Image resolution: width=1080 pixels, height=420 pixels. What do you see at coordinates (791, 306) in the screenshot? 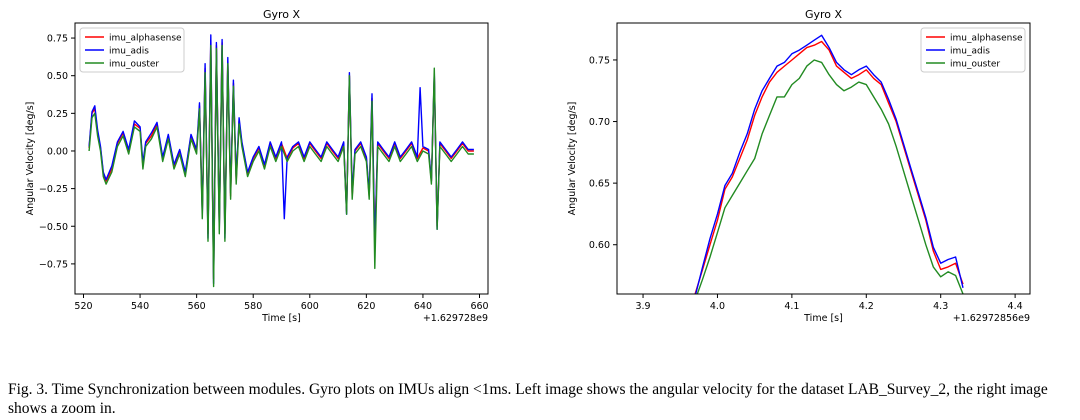
I see `x-tick-label: 4.1` at bounding box center [791, 306].